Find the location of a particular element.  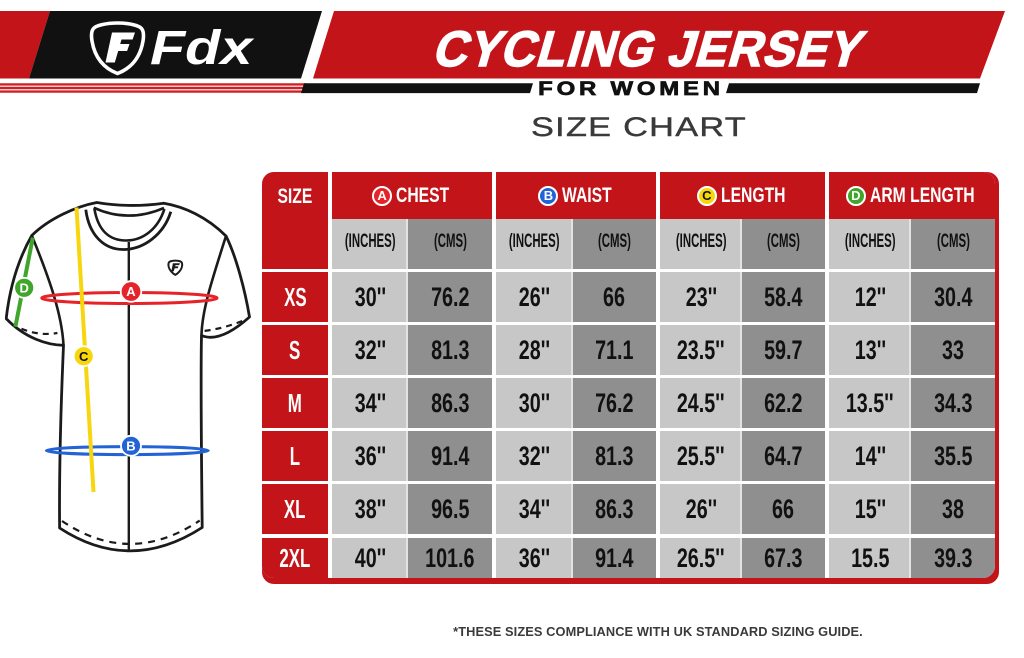

svg-text: B is located at coordinates (130, 446).